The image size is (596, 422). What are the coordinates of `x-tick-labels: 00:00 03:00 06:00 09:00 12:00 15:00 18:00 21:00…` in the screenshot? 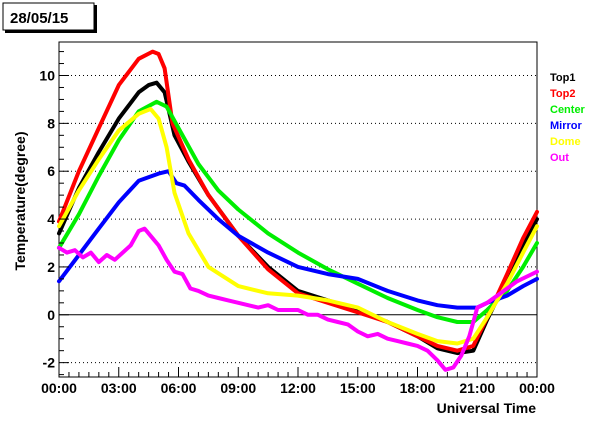 It's located at (298, 388).